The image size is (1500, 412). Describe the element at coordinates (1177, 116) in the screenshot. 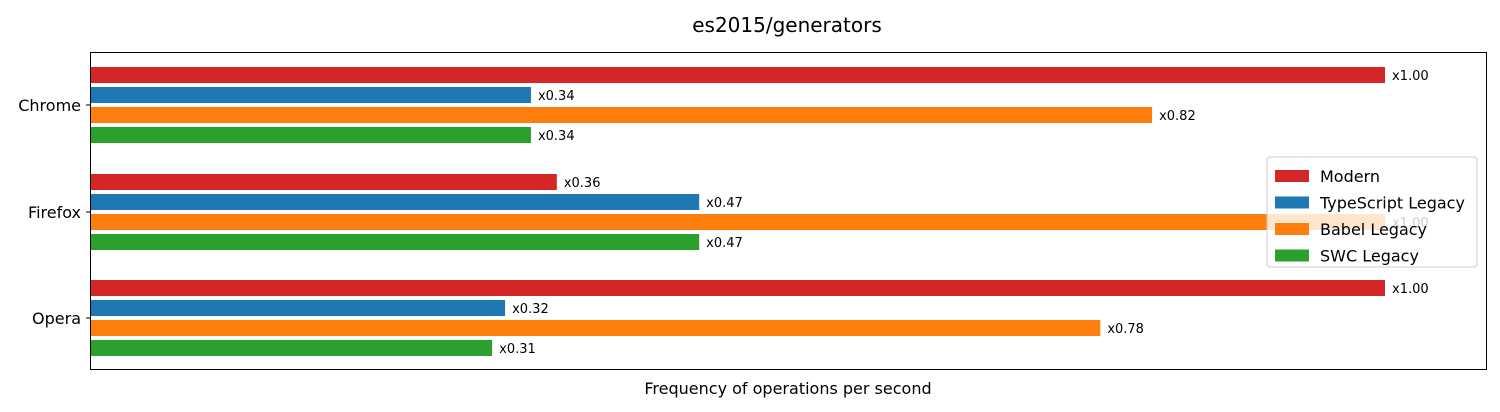

I see `value-label: x0.82` at that location.